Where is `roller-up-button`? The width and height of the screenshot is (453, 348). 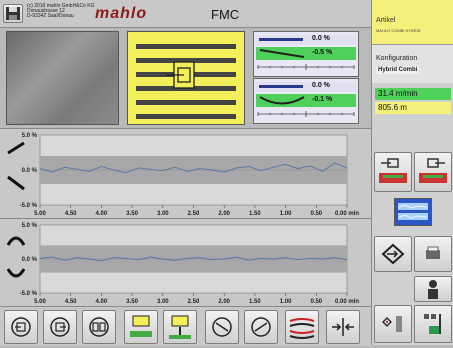 roller-up-button is located at coordinates (141, 327).